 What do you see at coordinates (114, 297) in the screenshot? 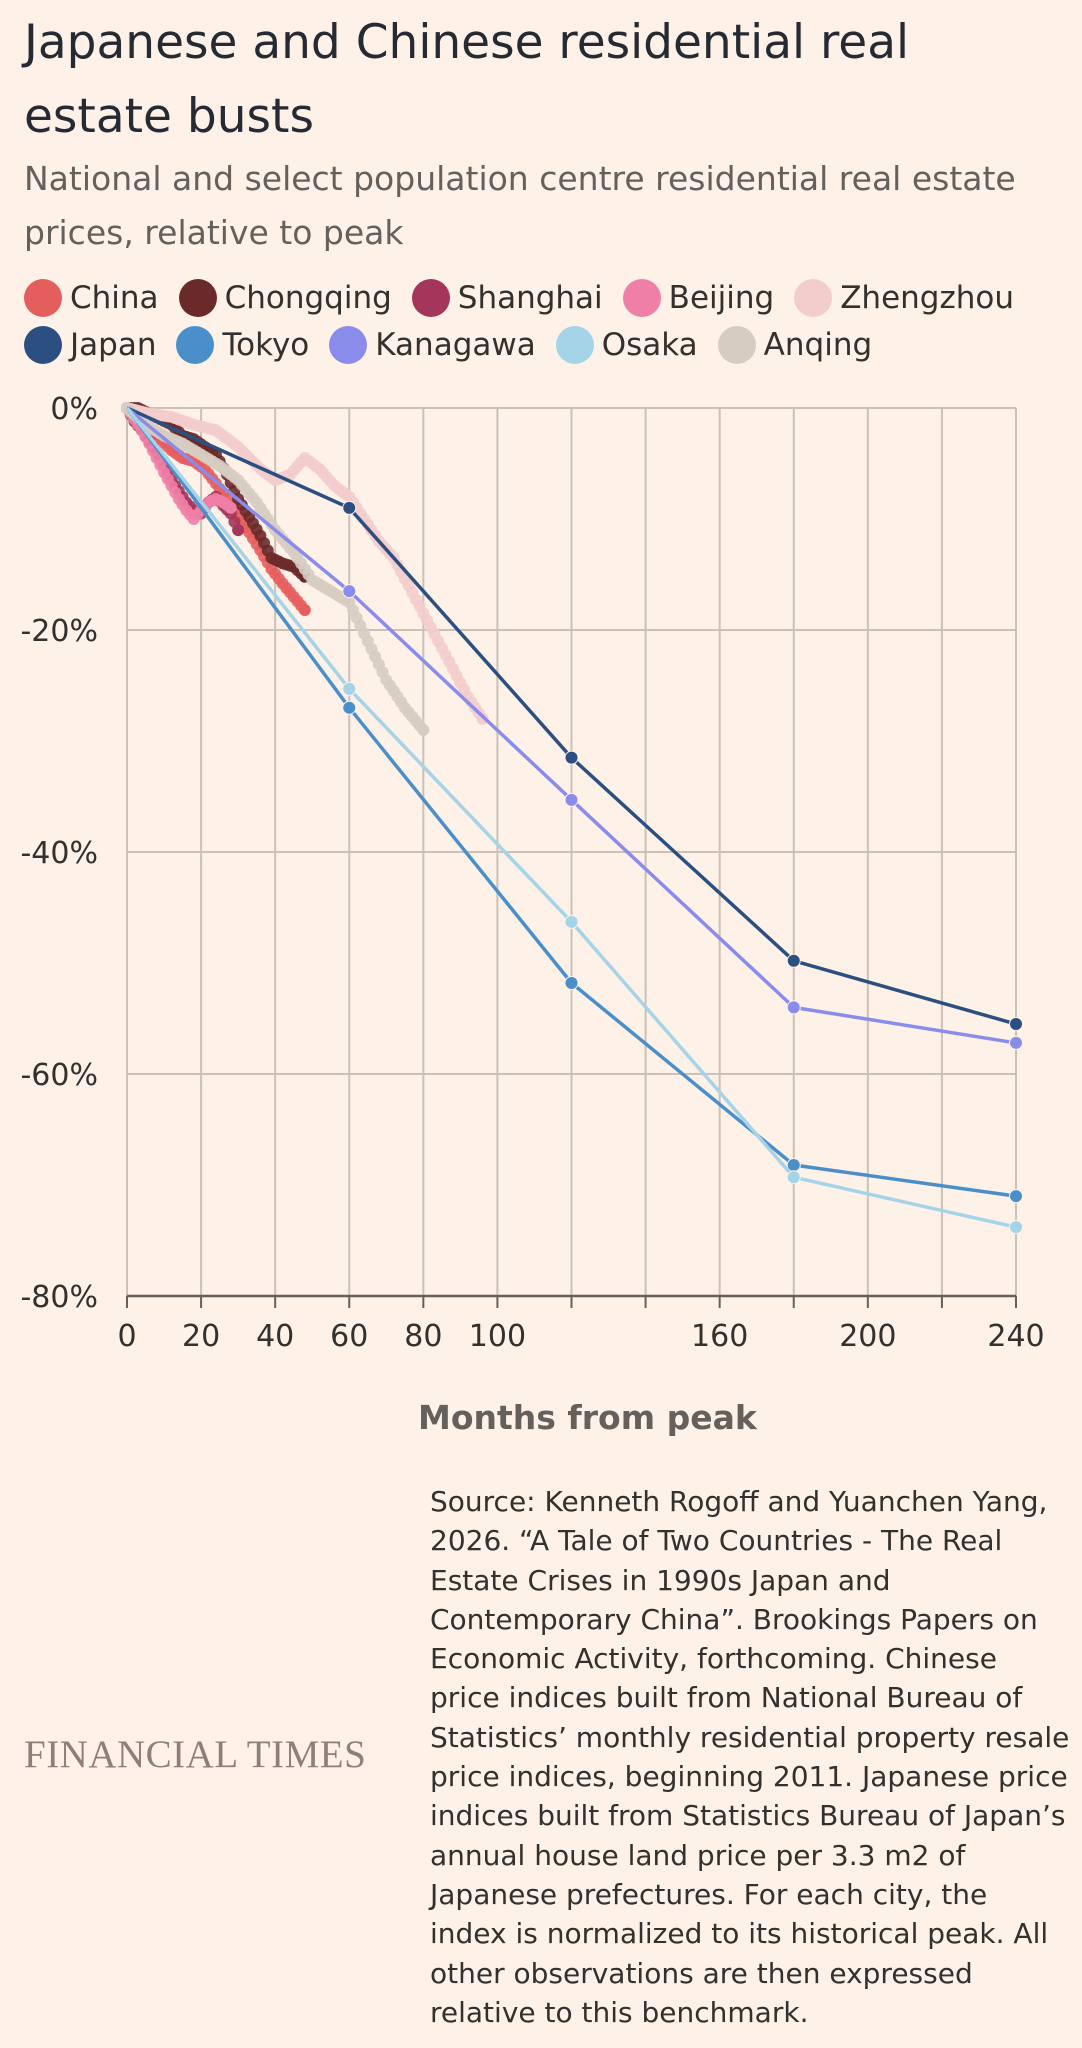
I see `legend-label: China` at bounding box center [114, 297].